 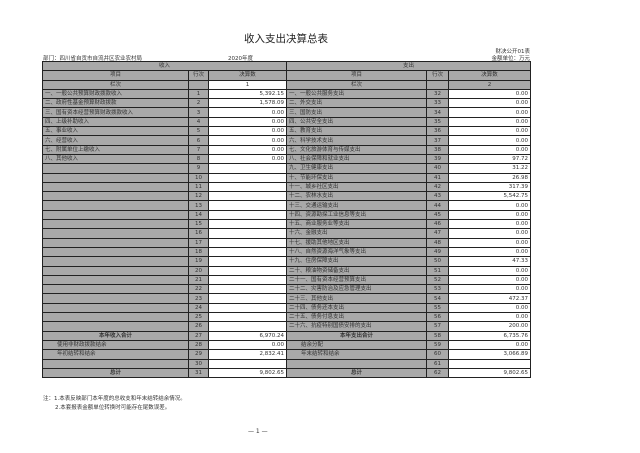 I want to click on expense-item: 二、外交支出, so click(x=356, y=103).